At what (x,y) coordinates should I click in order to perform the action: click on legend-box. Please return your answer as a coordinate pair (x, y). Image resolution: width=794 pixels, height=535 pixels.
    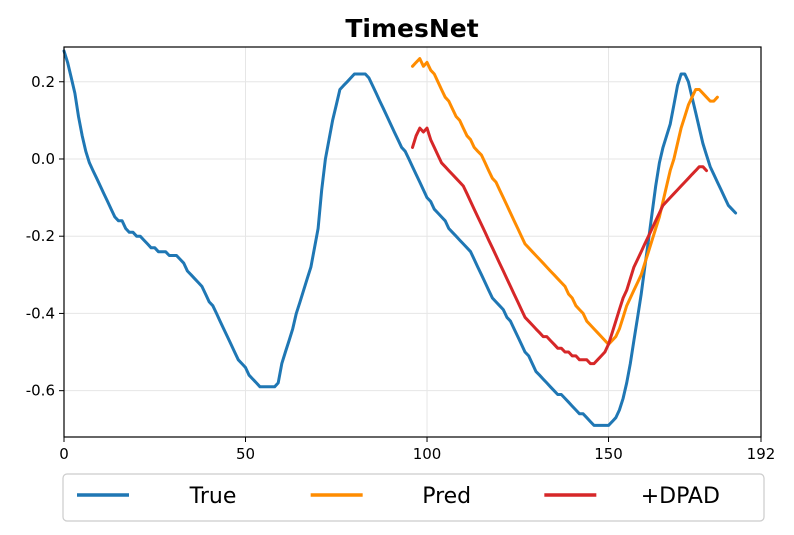
    Looking at the image, I should click on (413, 497).